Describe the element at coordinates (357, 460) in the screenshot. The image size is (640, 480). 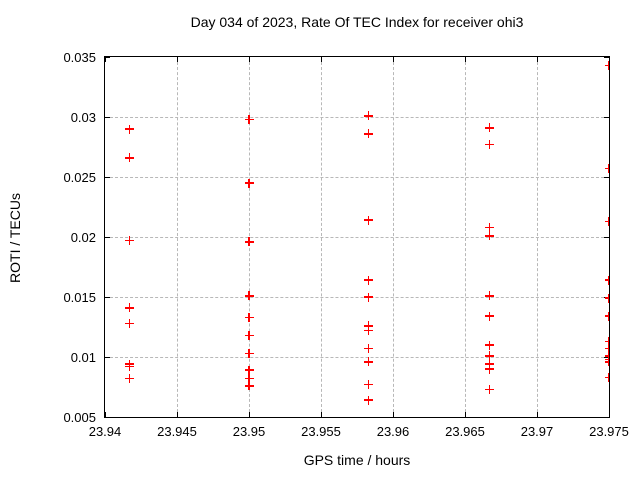
I see `x-axis-label: GPS time / hours` at that location.